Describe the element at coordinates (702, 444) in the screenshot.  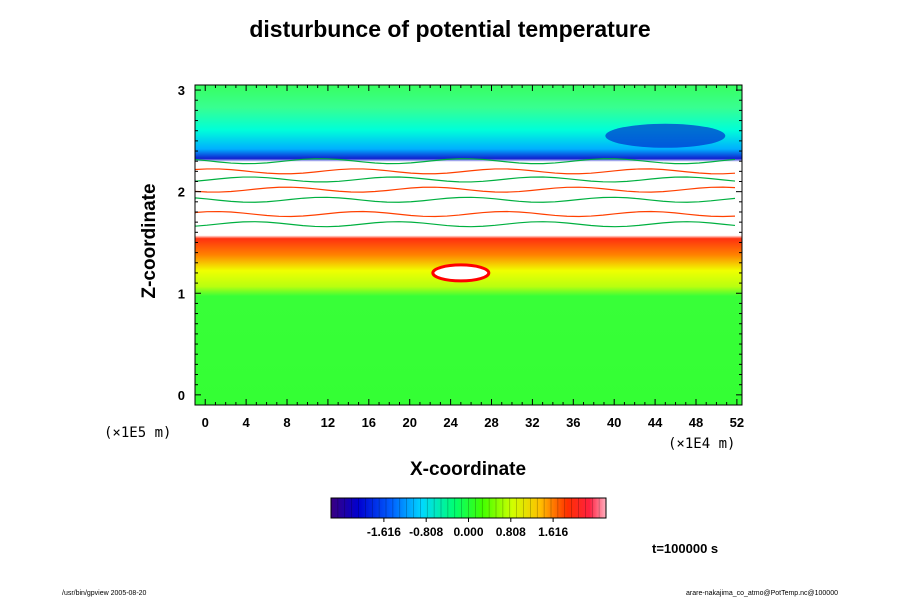
I see `x-axis-unit: (×1E4 m)` at that location.